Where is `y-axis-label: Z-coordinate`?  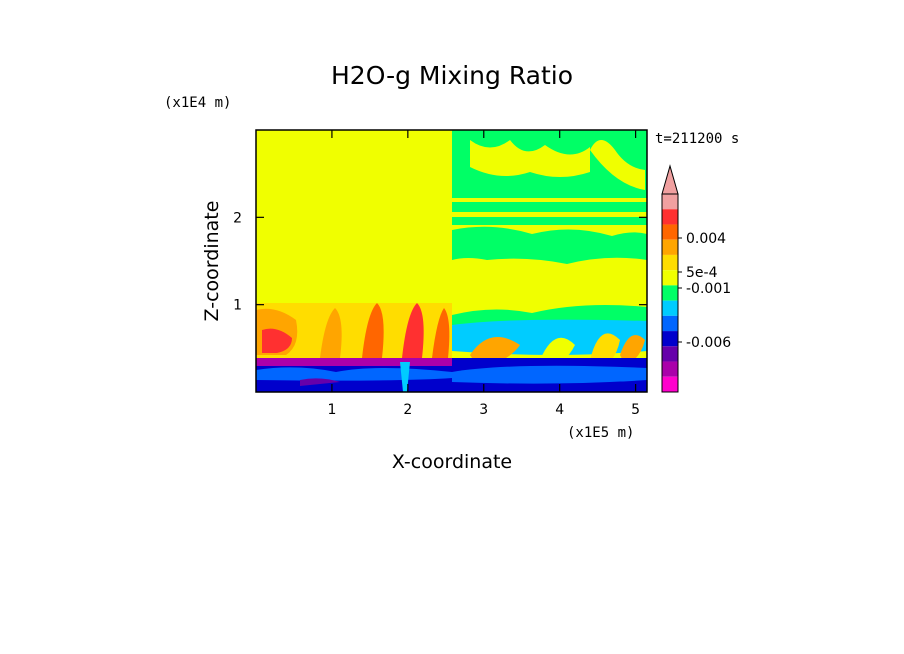 y-axis-label: Z-coordinate is located at coordinates (212, 261).